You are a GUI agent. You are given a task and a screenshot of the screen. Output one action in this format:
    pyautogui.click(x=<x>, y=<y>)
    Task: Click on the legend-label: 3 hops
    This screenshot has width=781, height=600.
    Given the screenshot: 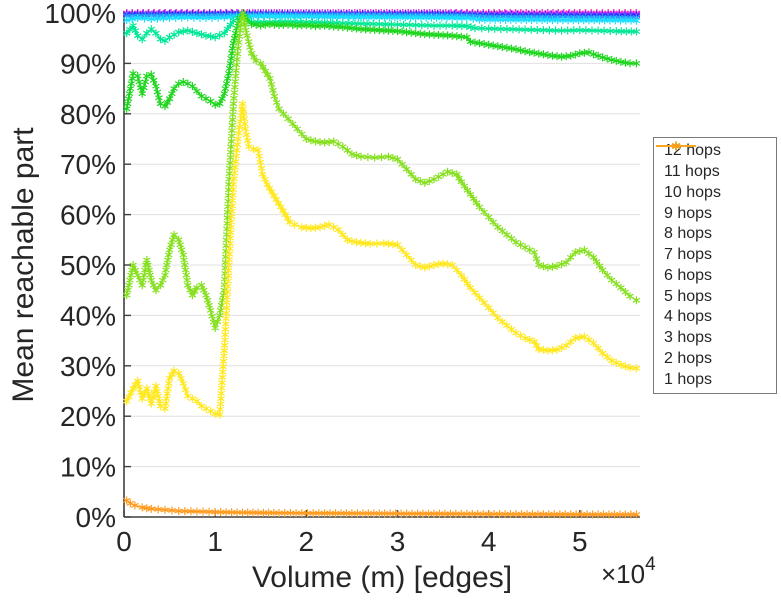 What is the action you would take?
    pyautogui.click(x=688, y=338)
    